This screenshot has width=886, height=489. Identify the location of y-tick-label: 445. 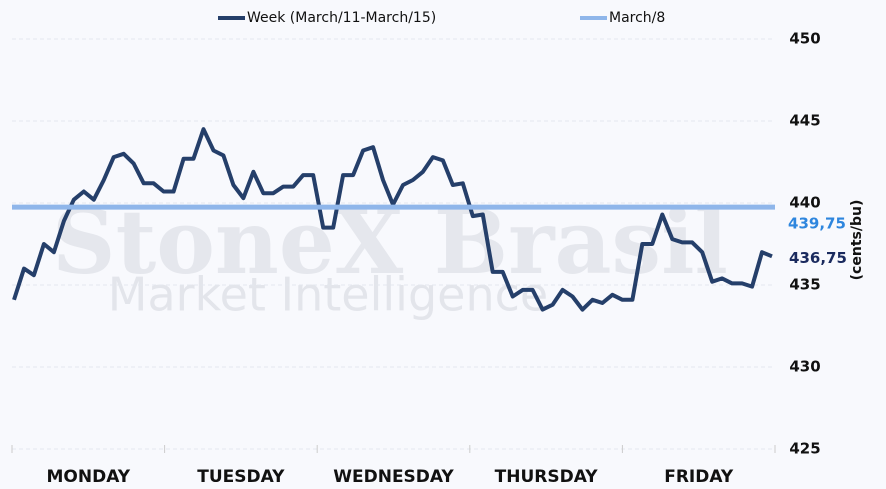
(804, 121).